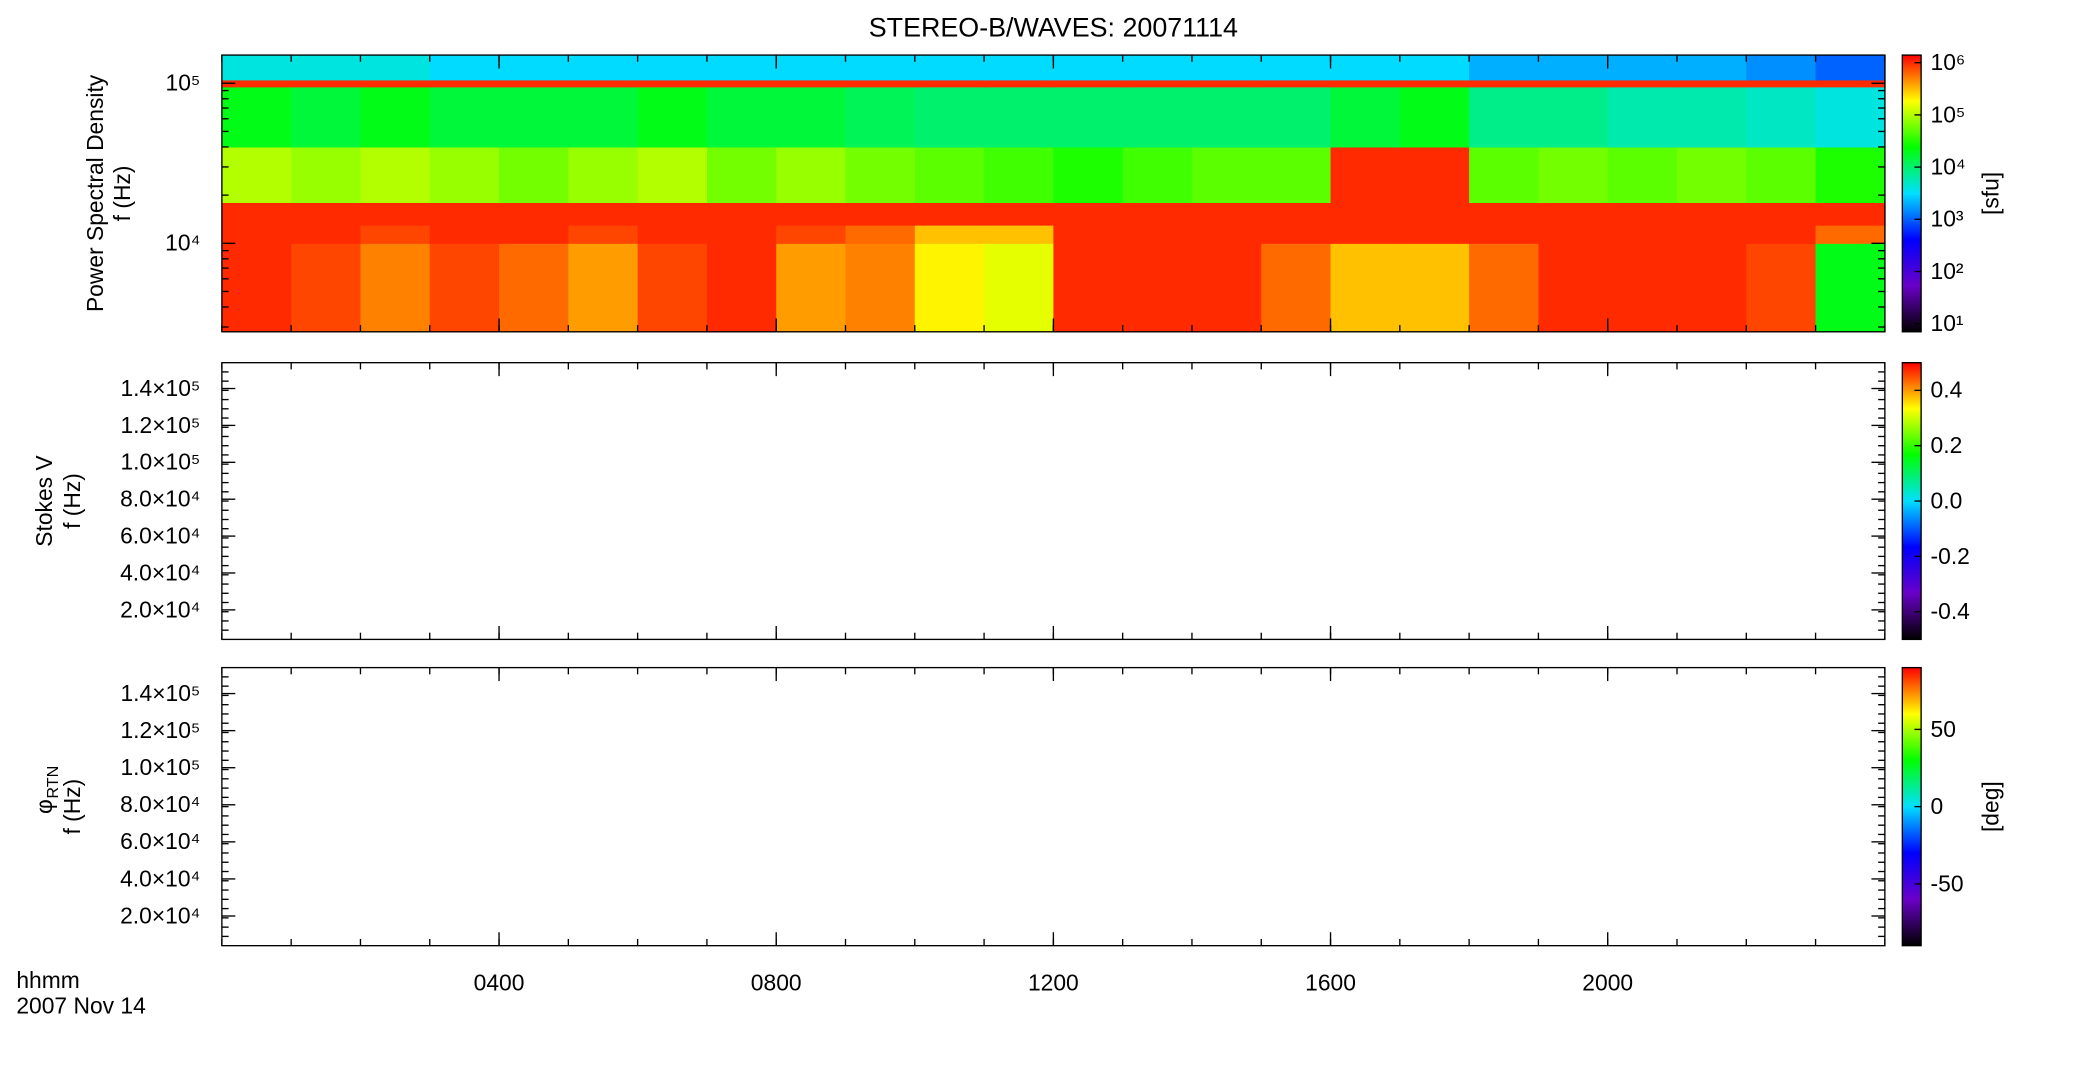 Image resolution: width=2096 pixels, height=1080 pixels. I want to click on x-tick-label: 1200, so click(1053, 983).